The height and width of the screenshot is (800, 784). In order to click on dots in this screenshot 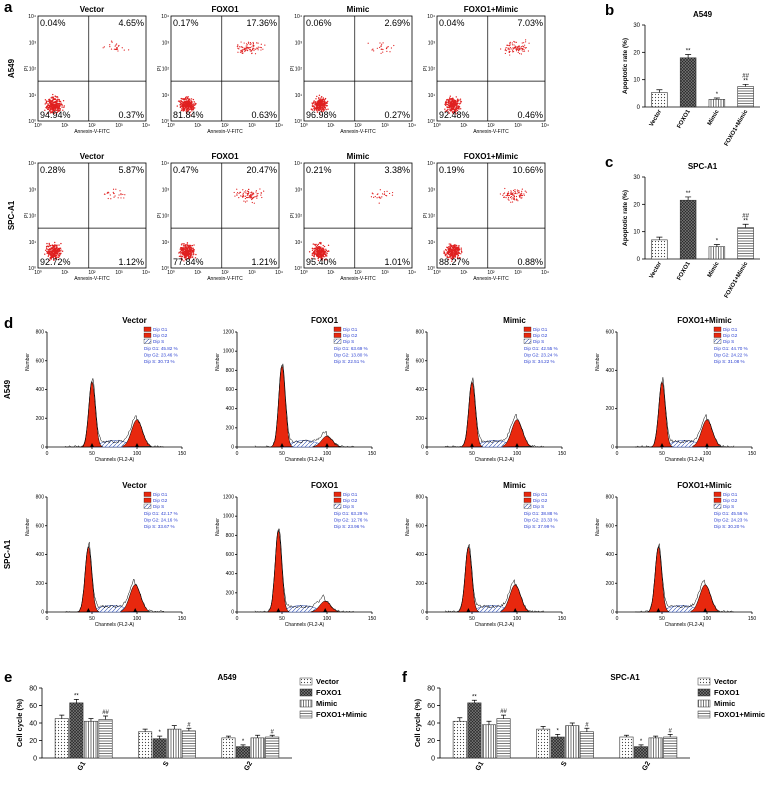, I will do `click(352, 78)`.